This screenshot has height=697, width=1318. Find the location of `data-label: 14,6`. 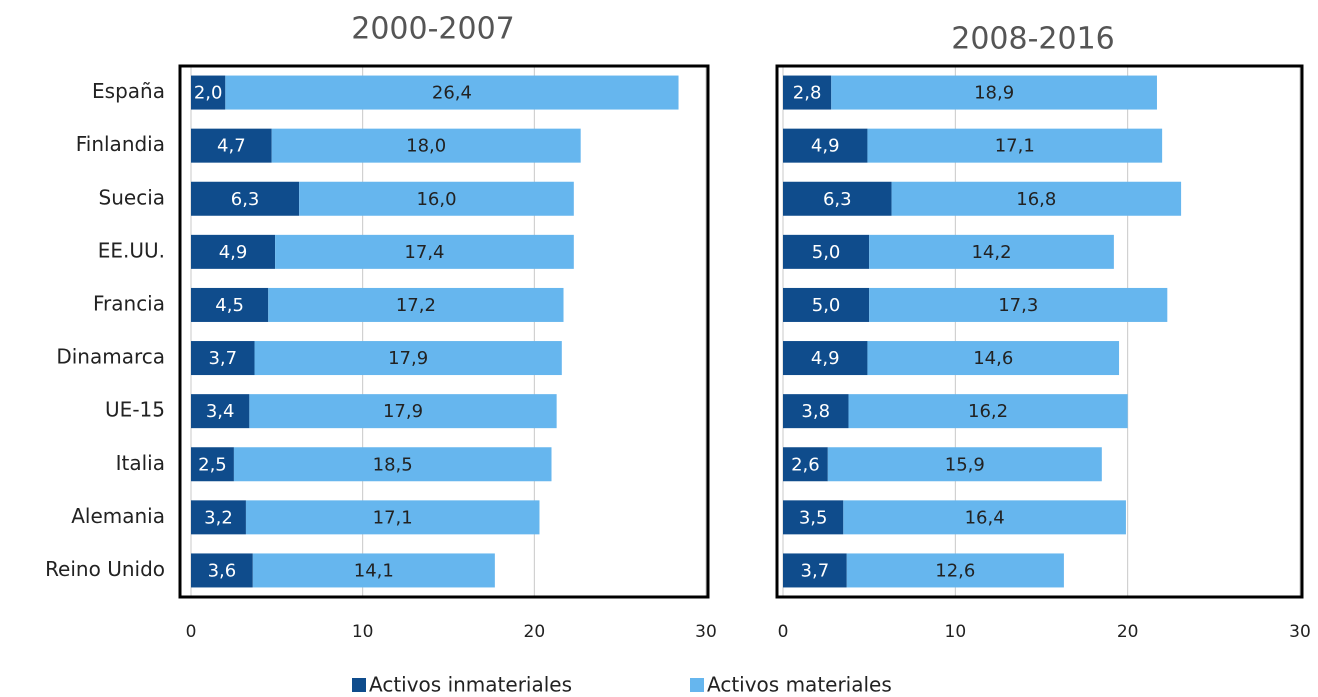

data-label: 14,6 is located at coordinates (993, 358).